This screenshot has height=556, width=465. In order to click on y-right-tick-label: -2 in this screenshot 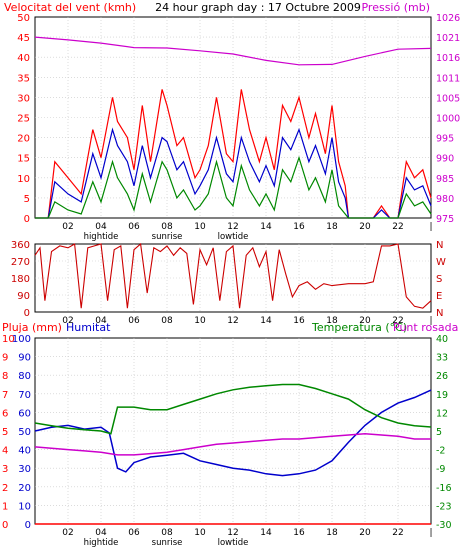, I will do `click(440, 451)`.